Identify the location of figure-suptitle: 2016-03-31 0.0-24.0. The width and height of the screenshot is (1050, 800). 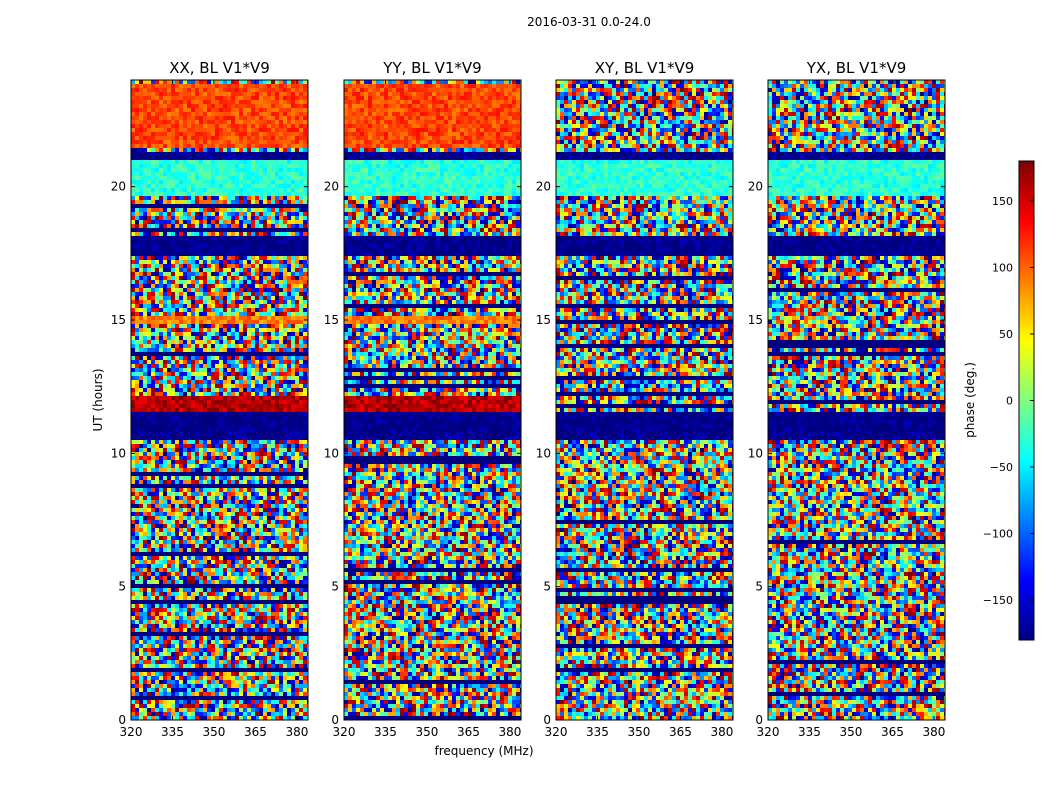
(589, 22).